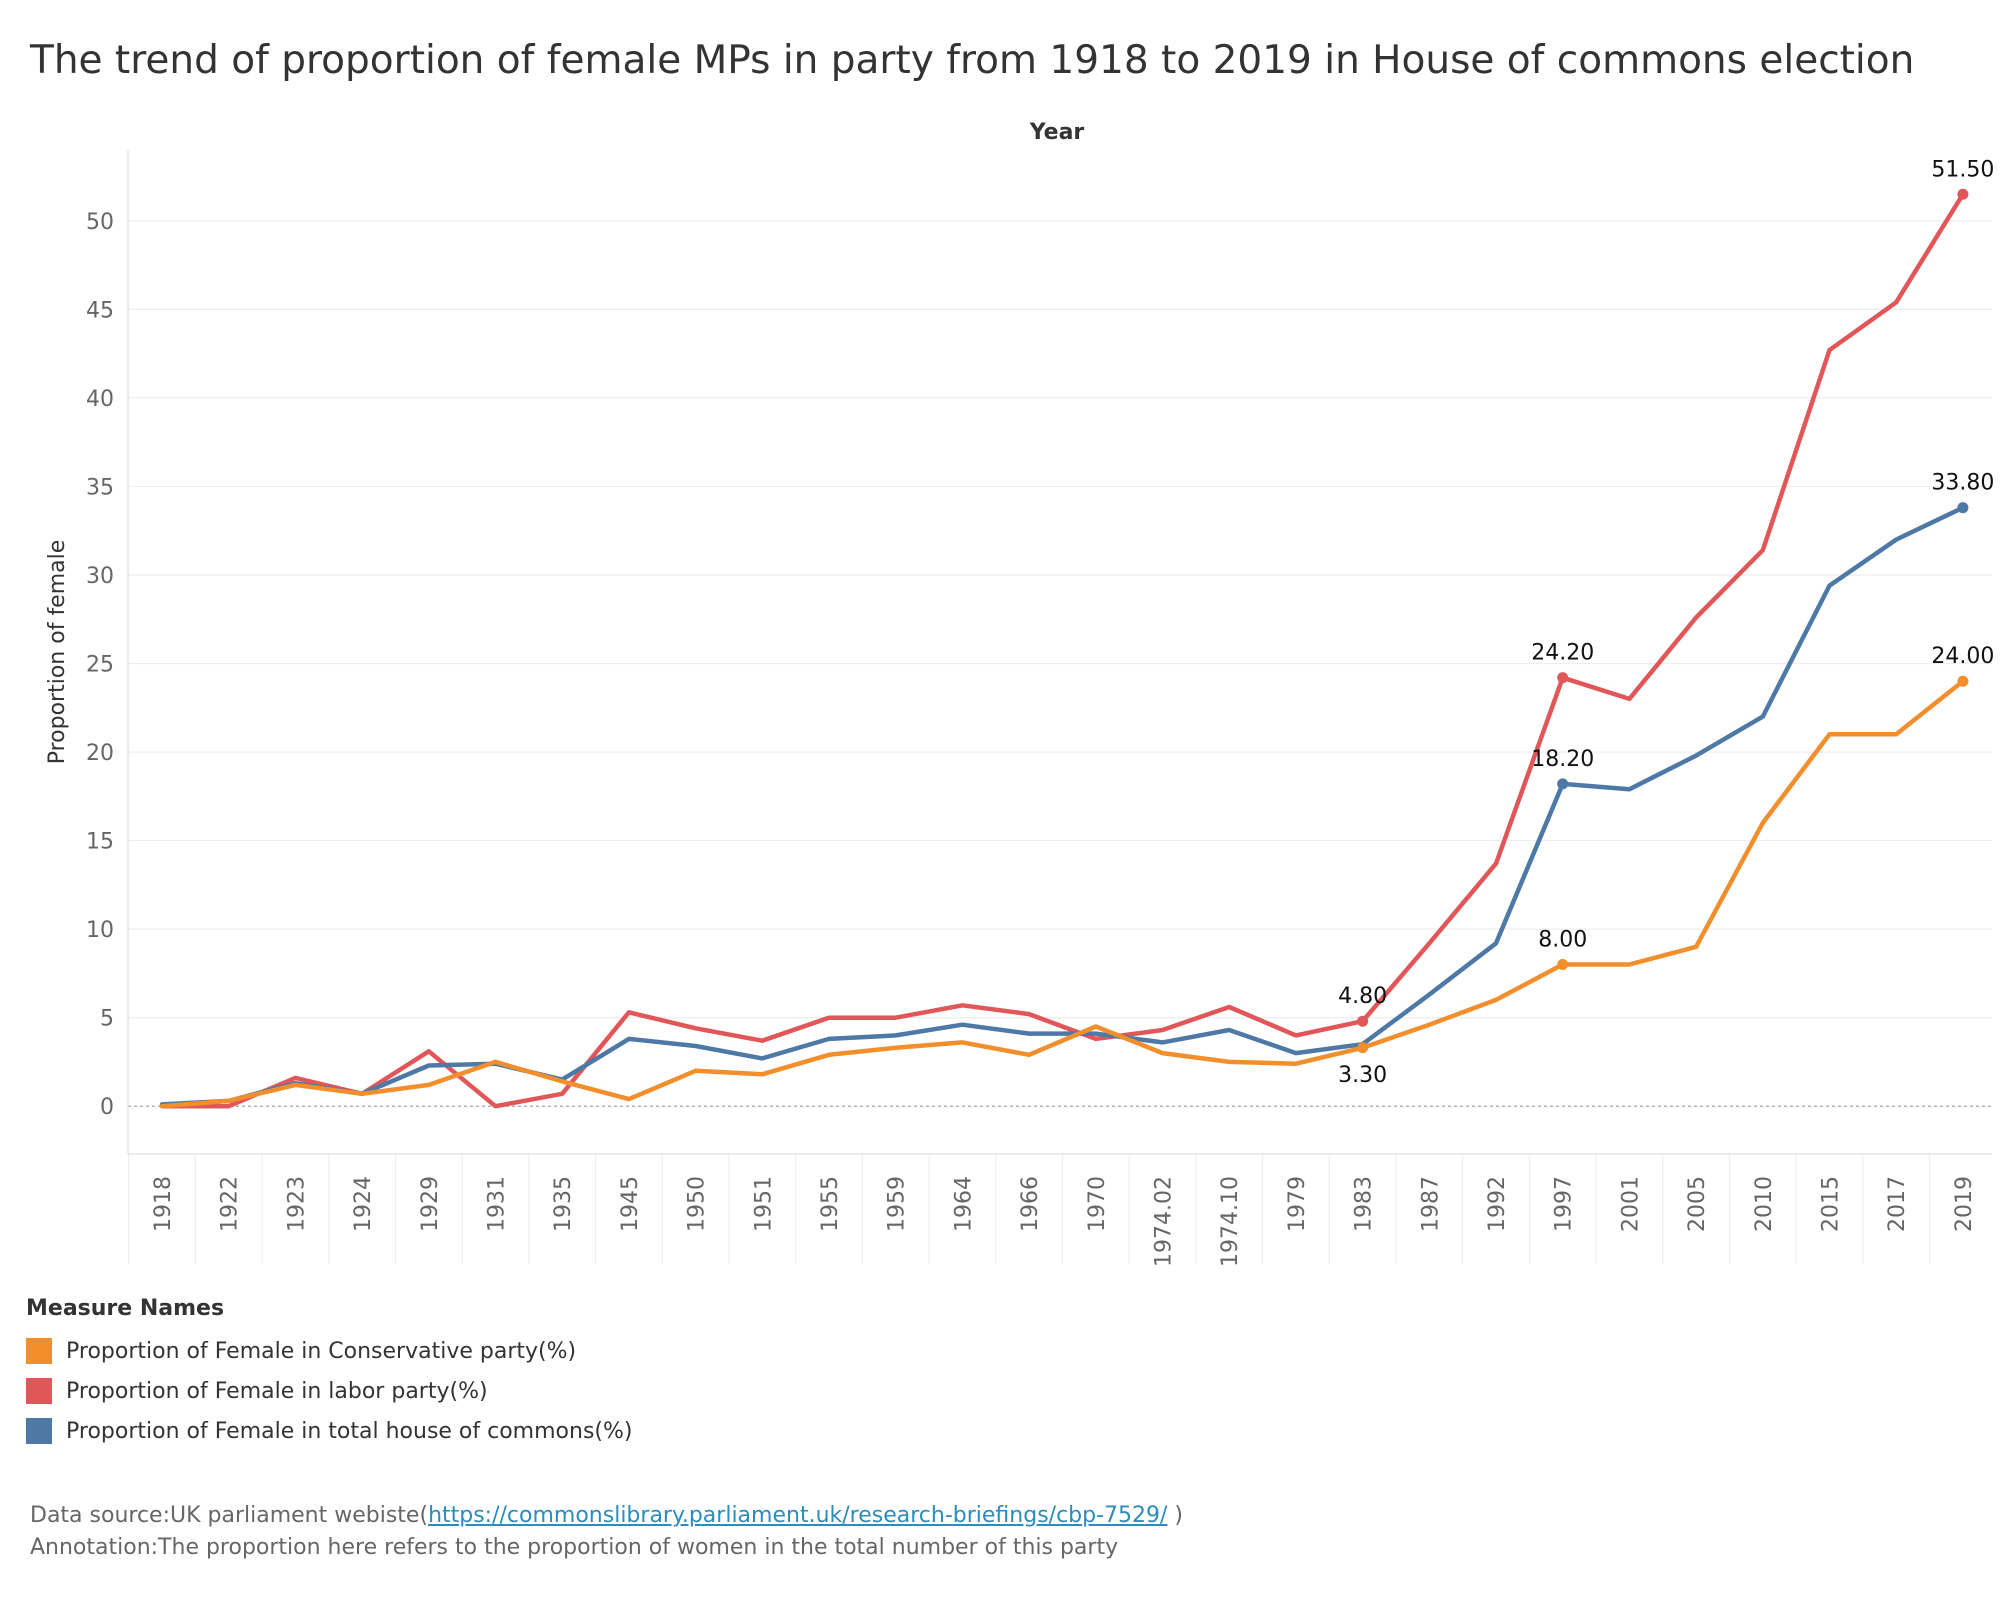 The width and height of the screenshot is (2000, 1600). What do you see at coordinates (1562, 653) in the screenshot?
I see `data-label: 24.20` at bounding box center [1562, 653].